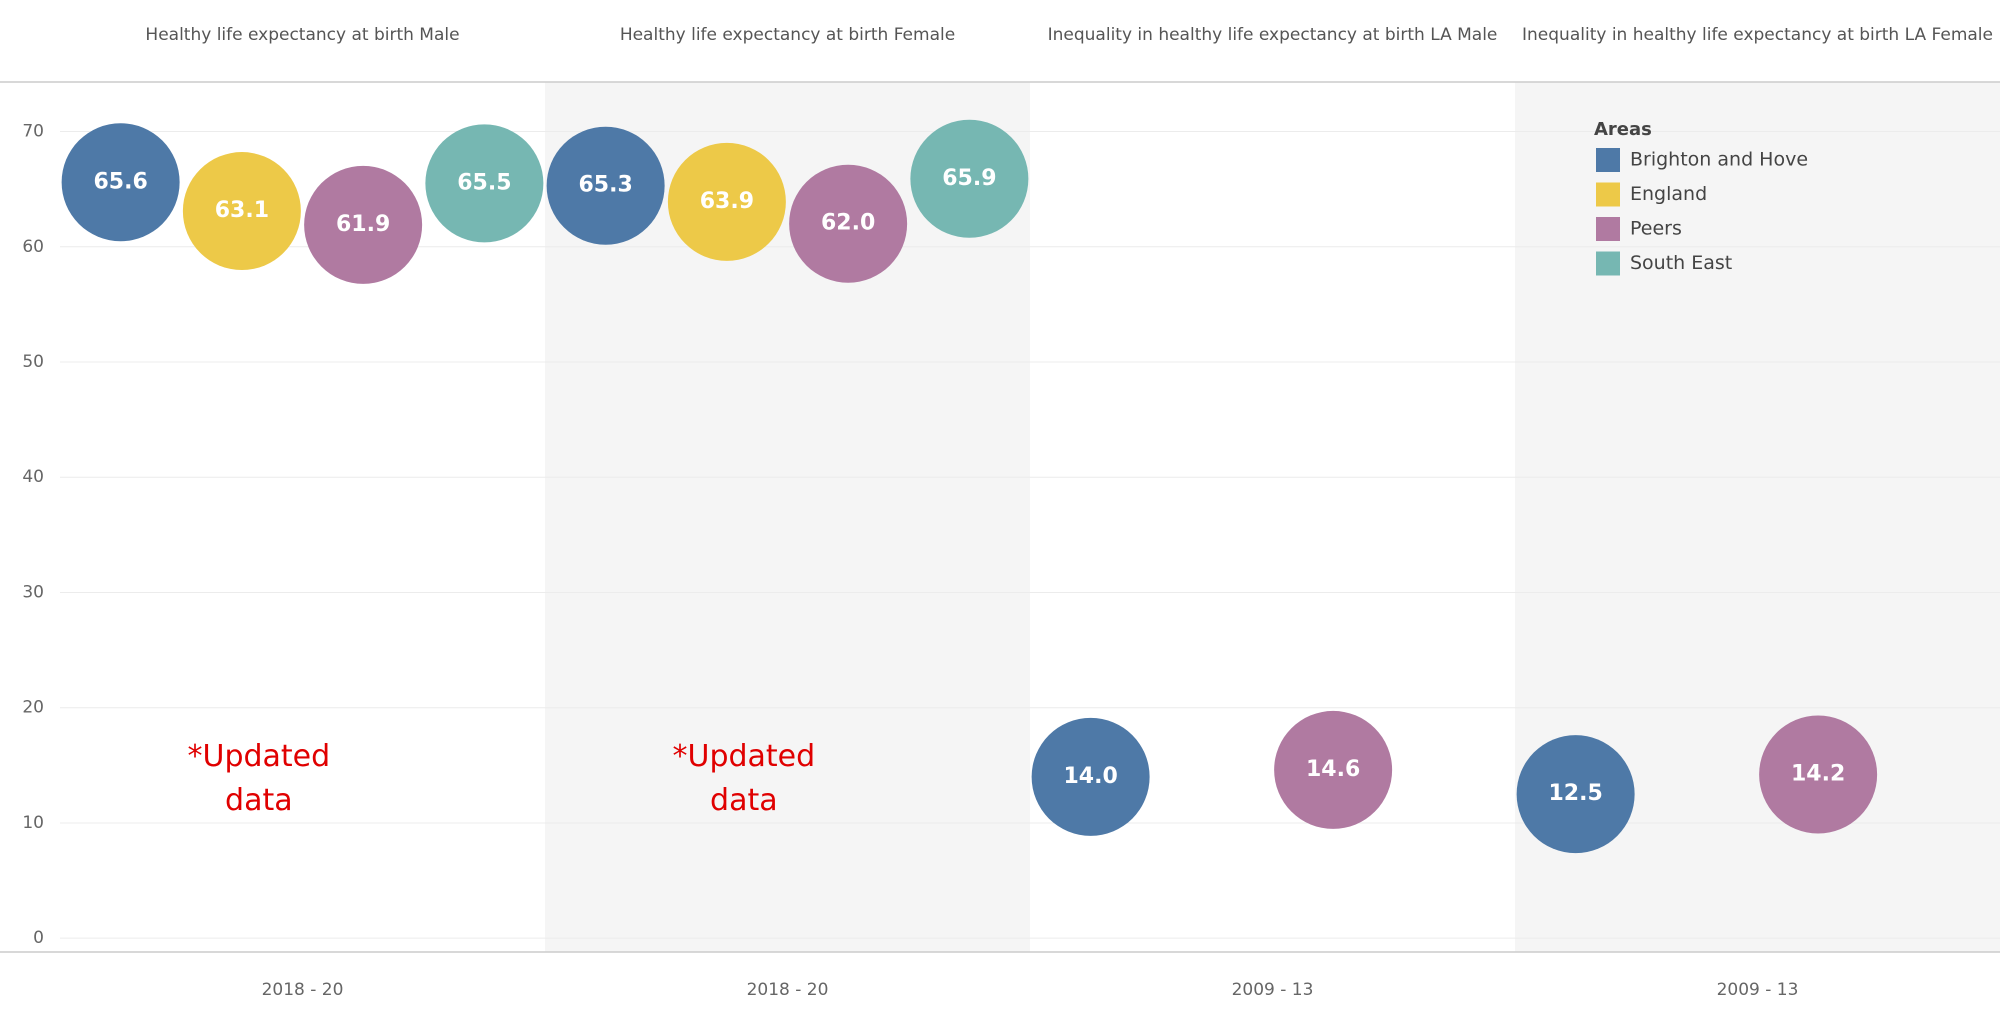 This screenshot has width=2010, height=1015. I want to click on data-label: 12.5, so click(1575, 793).